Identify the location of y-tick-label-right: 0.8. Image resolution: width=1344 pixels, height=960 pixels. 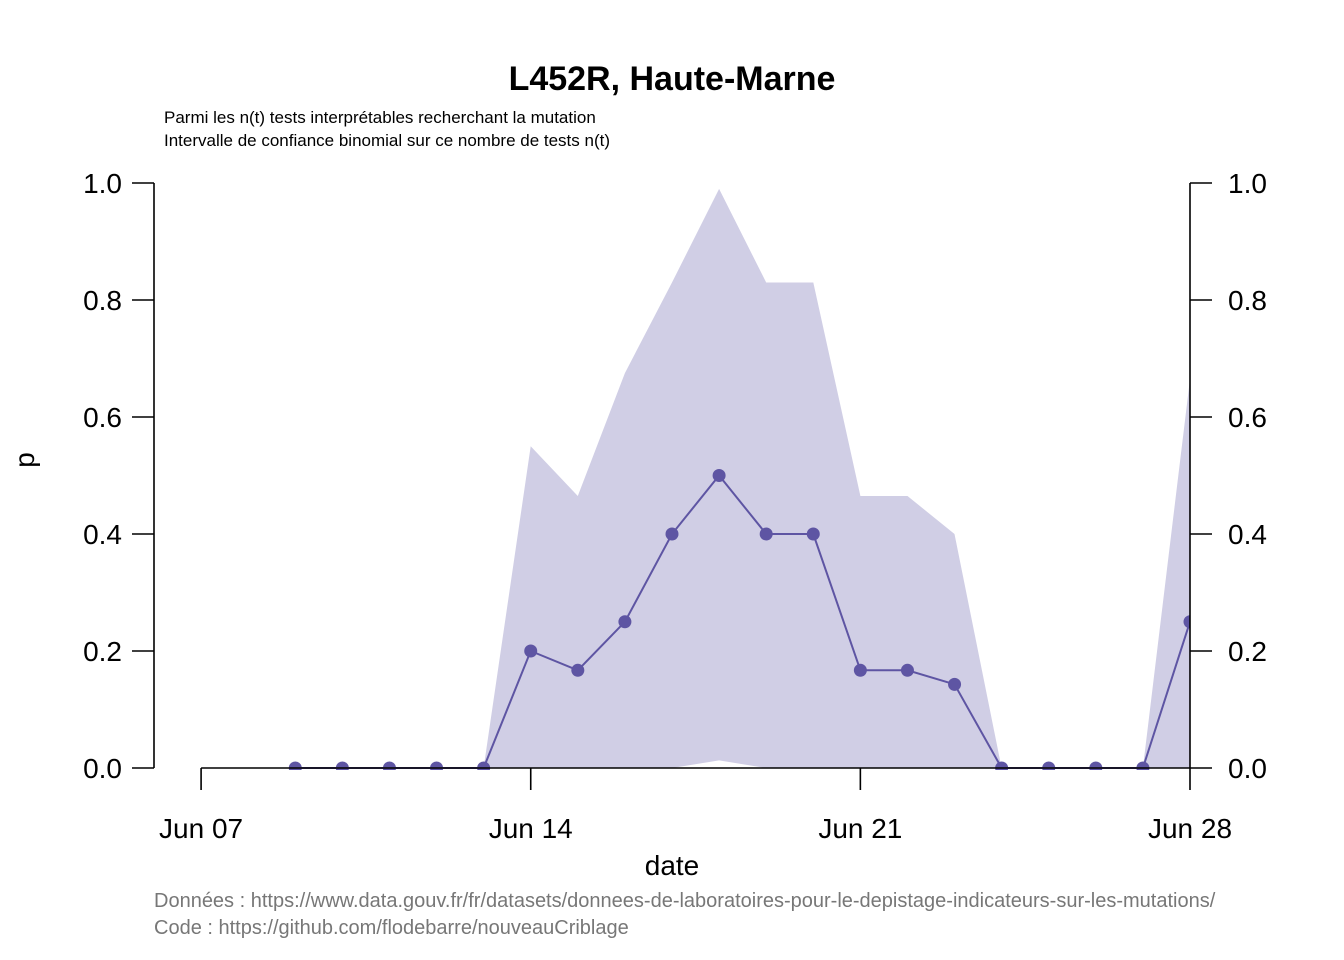
(1247, 300).